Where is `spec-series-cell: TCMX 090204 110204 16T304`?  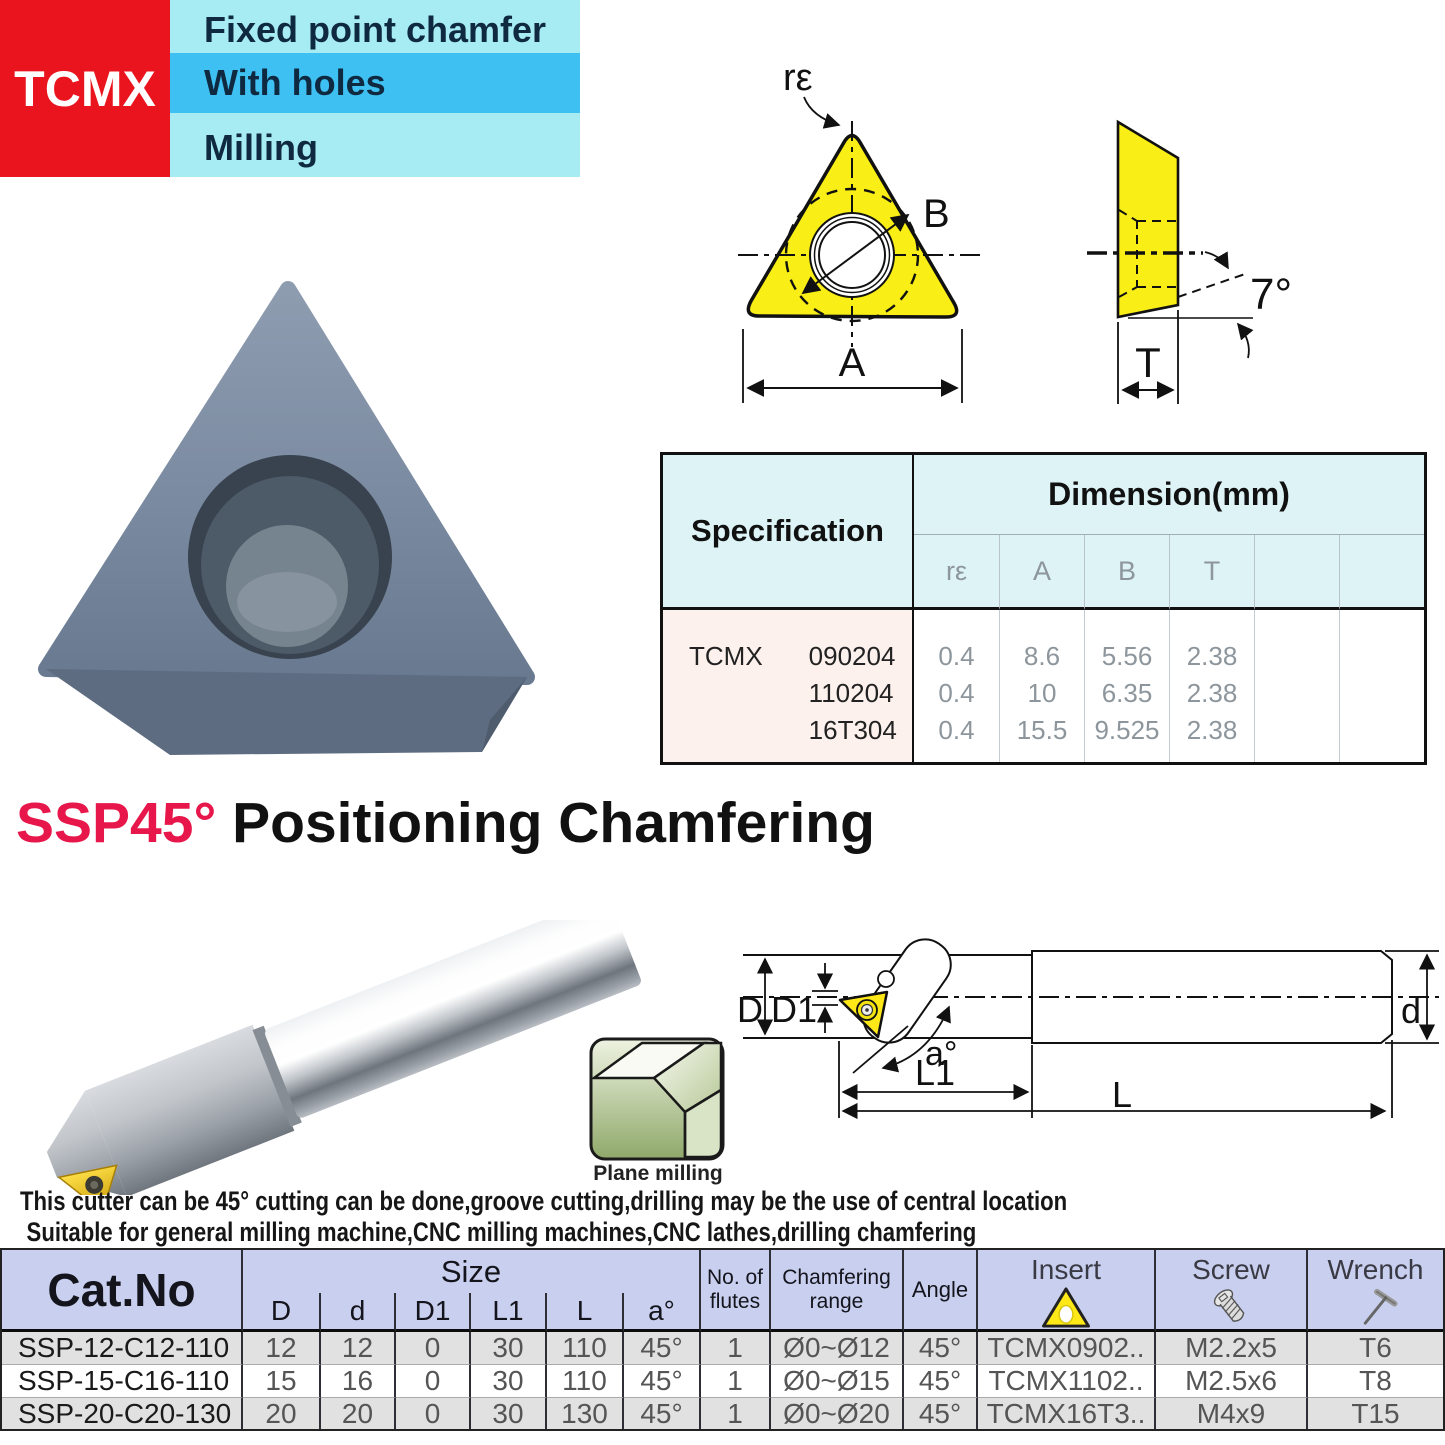 spec-series-cell: TCMX 090204 110204 16T304 is located at coordinates (788, 686).